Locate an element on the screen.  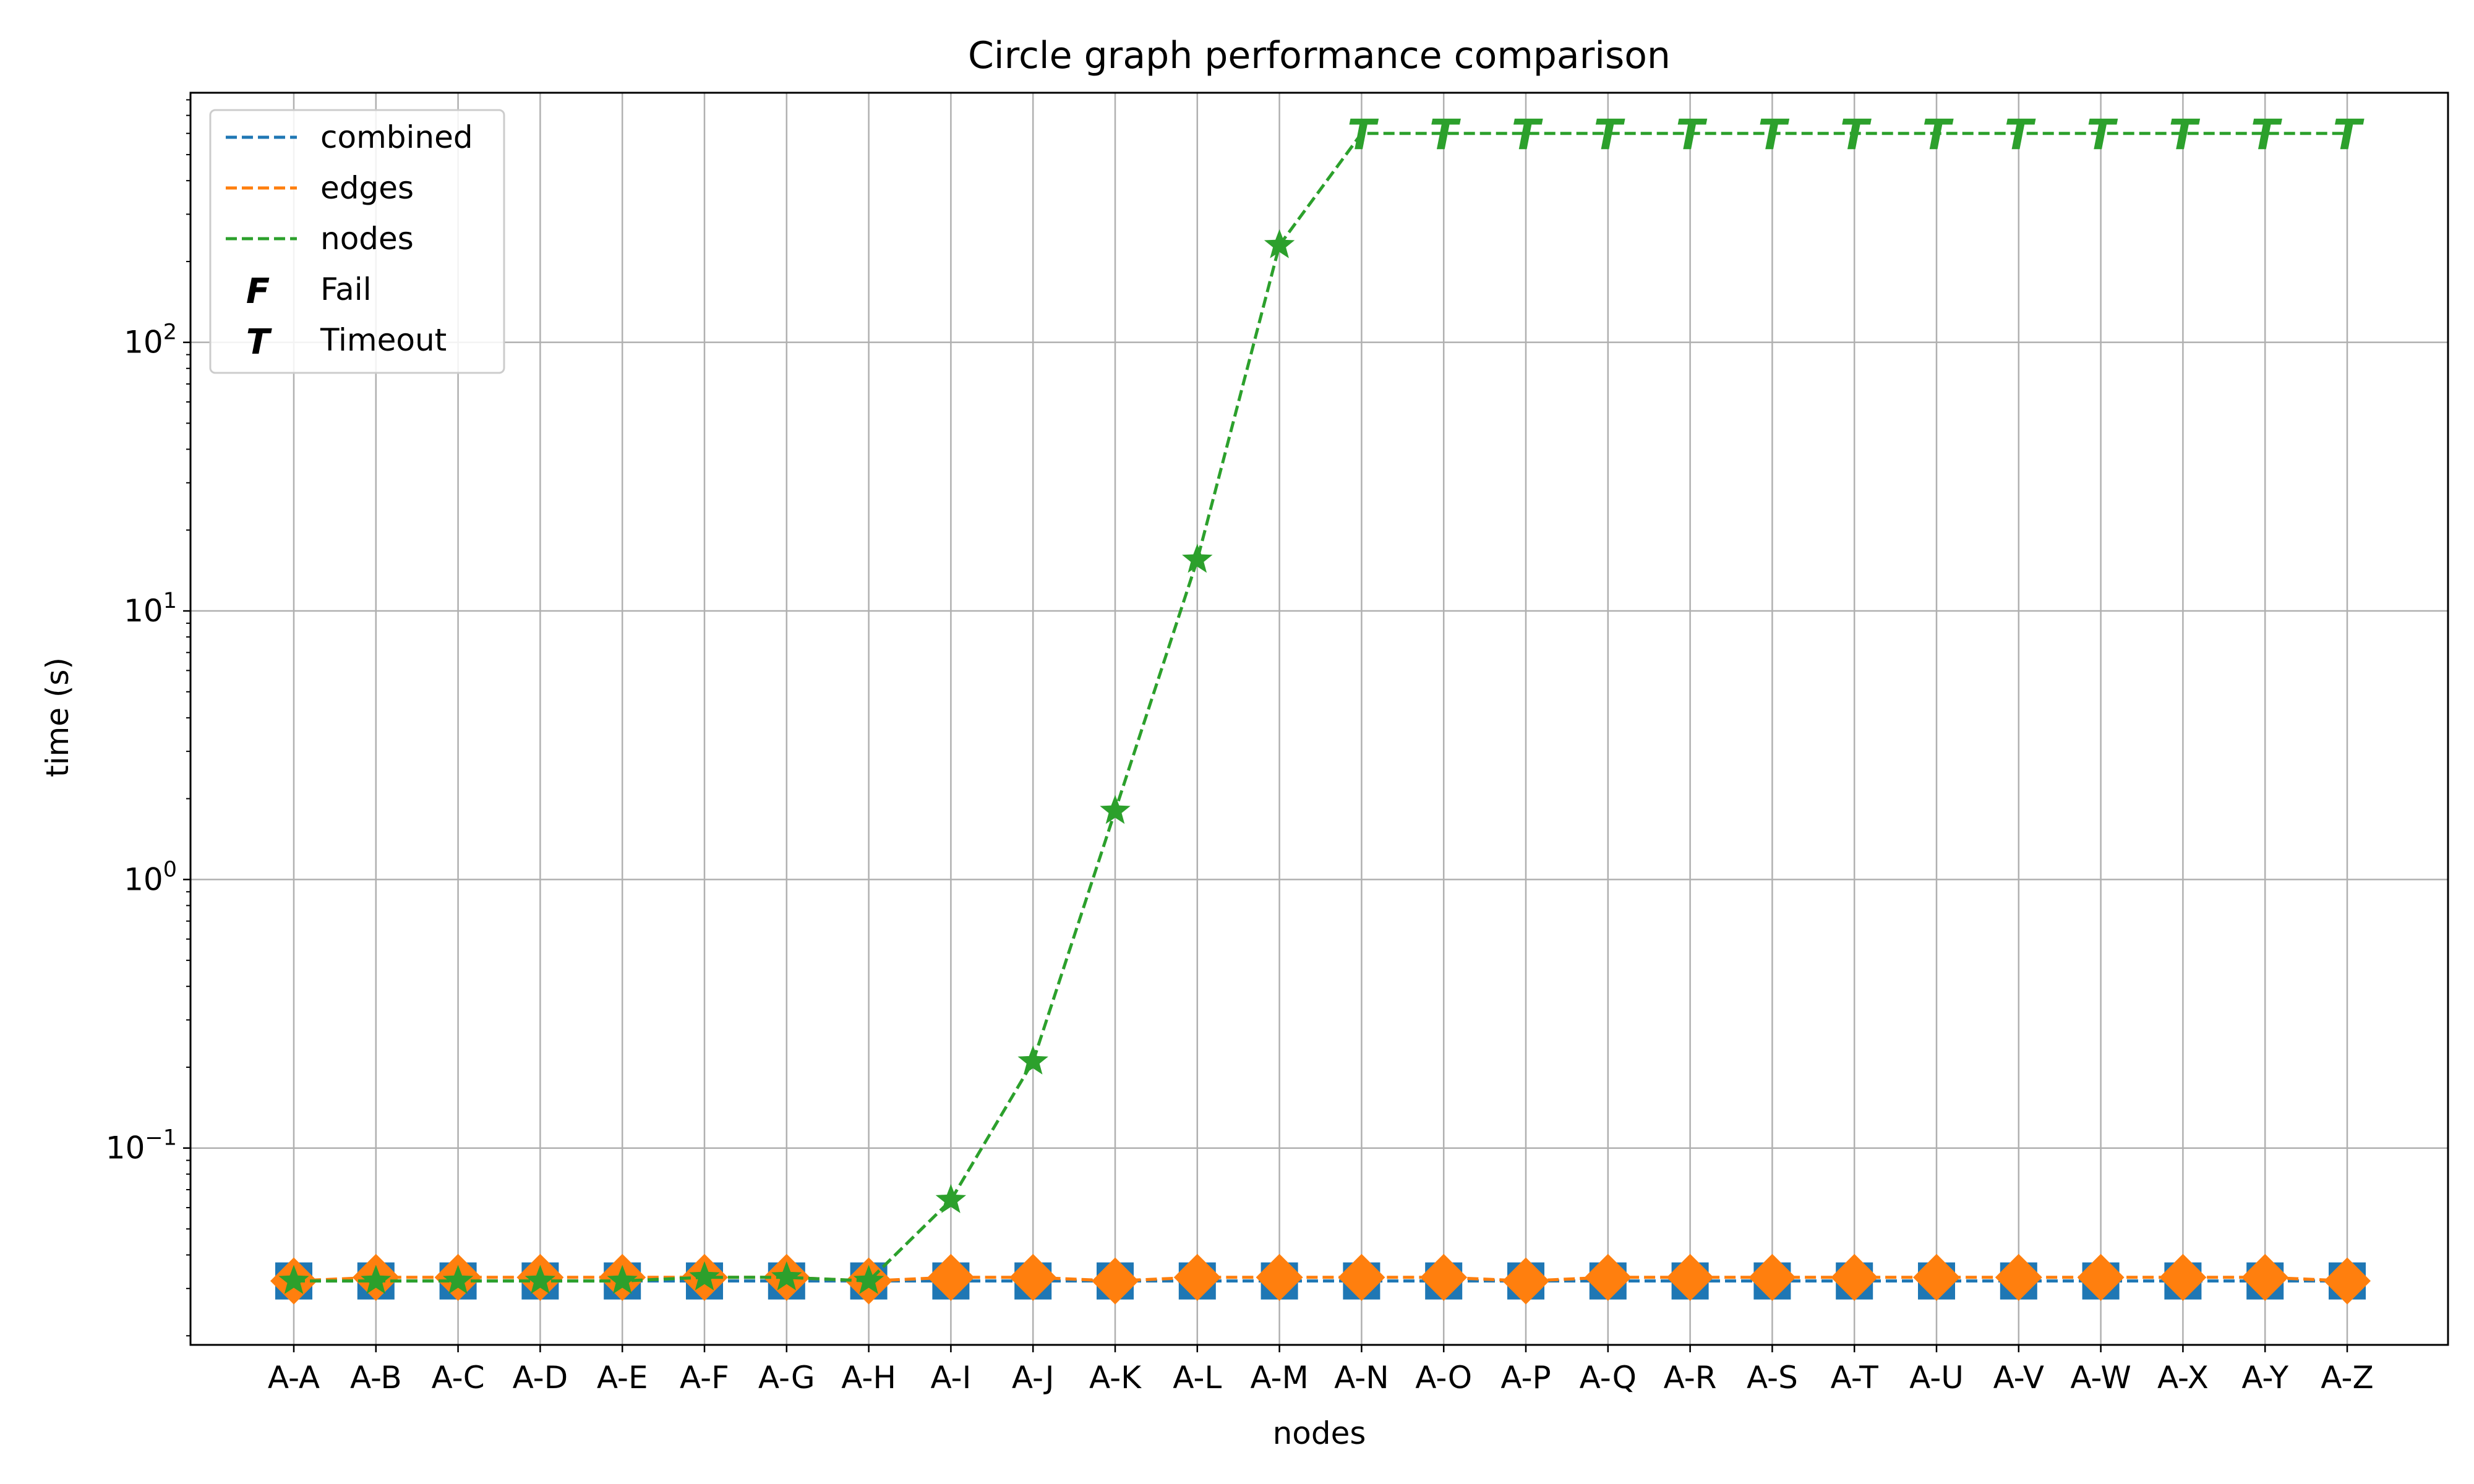
x-tick-label: A-L is located at coordinates (1197, 1378).